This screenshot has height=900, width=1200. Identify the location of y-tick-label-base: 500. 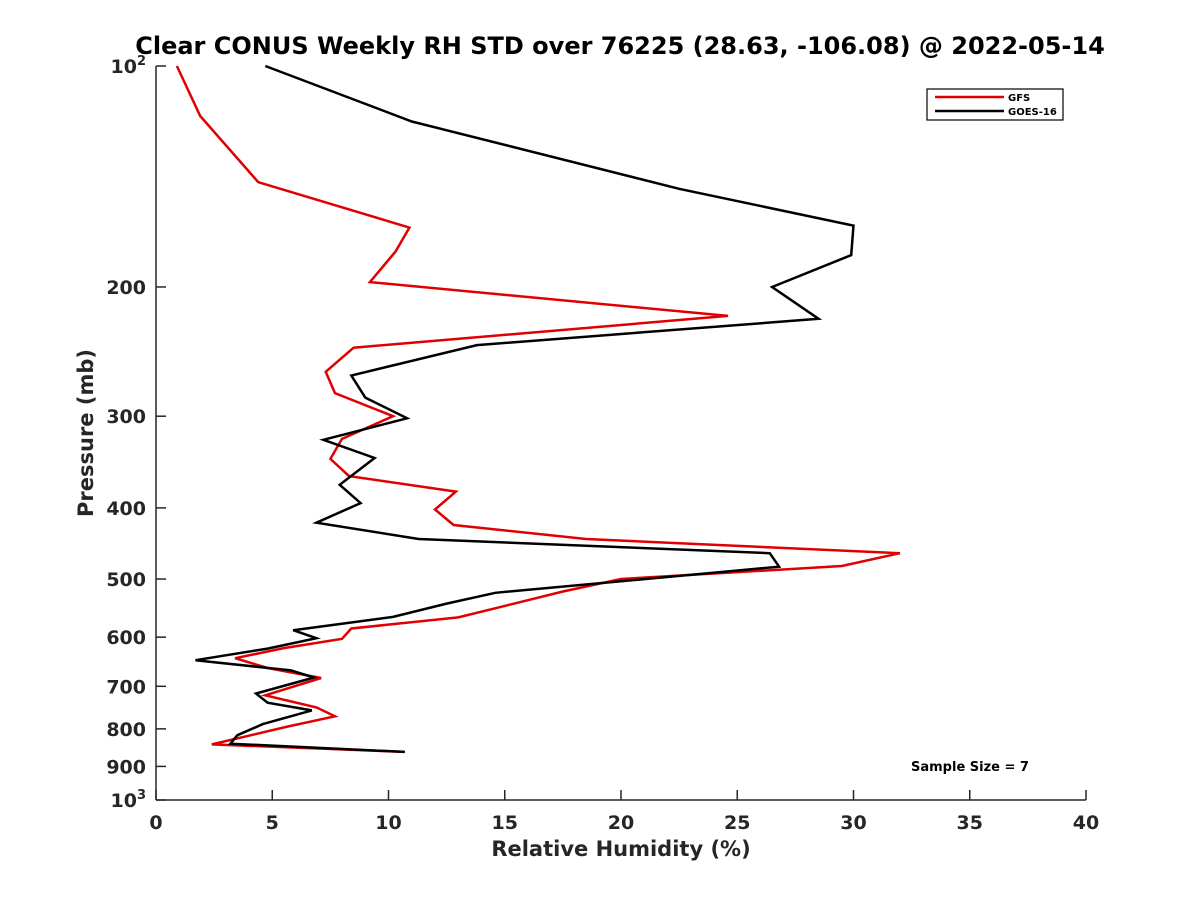
(126, 580).